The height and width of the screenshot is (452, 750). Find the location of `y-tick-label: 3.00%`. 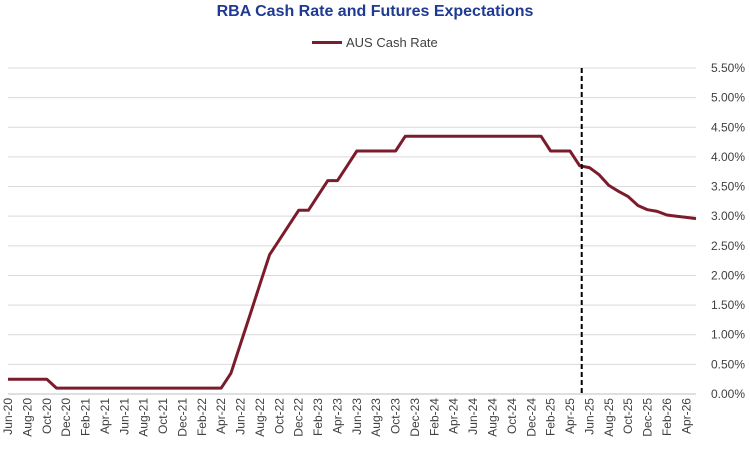

y-tick-label: 3.00% is located at coordinates (728, 216).